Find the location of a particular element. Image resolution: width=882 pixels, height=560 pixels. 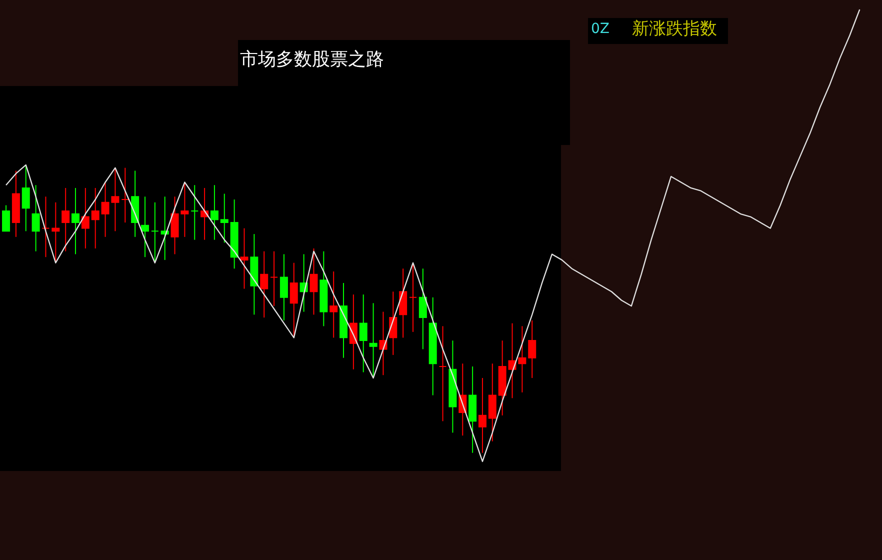

text: 新涨跌指数 is located at coordinates (674, 29).